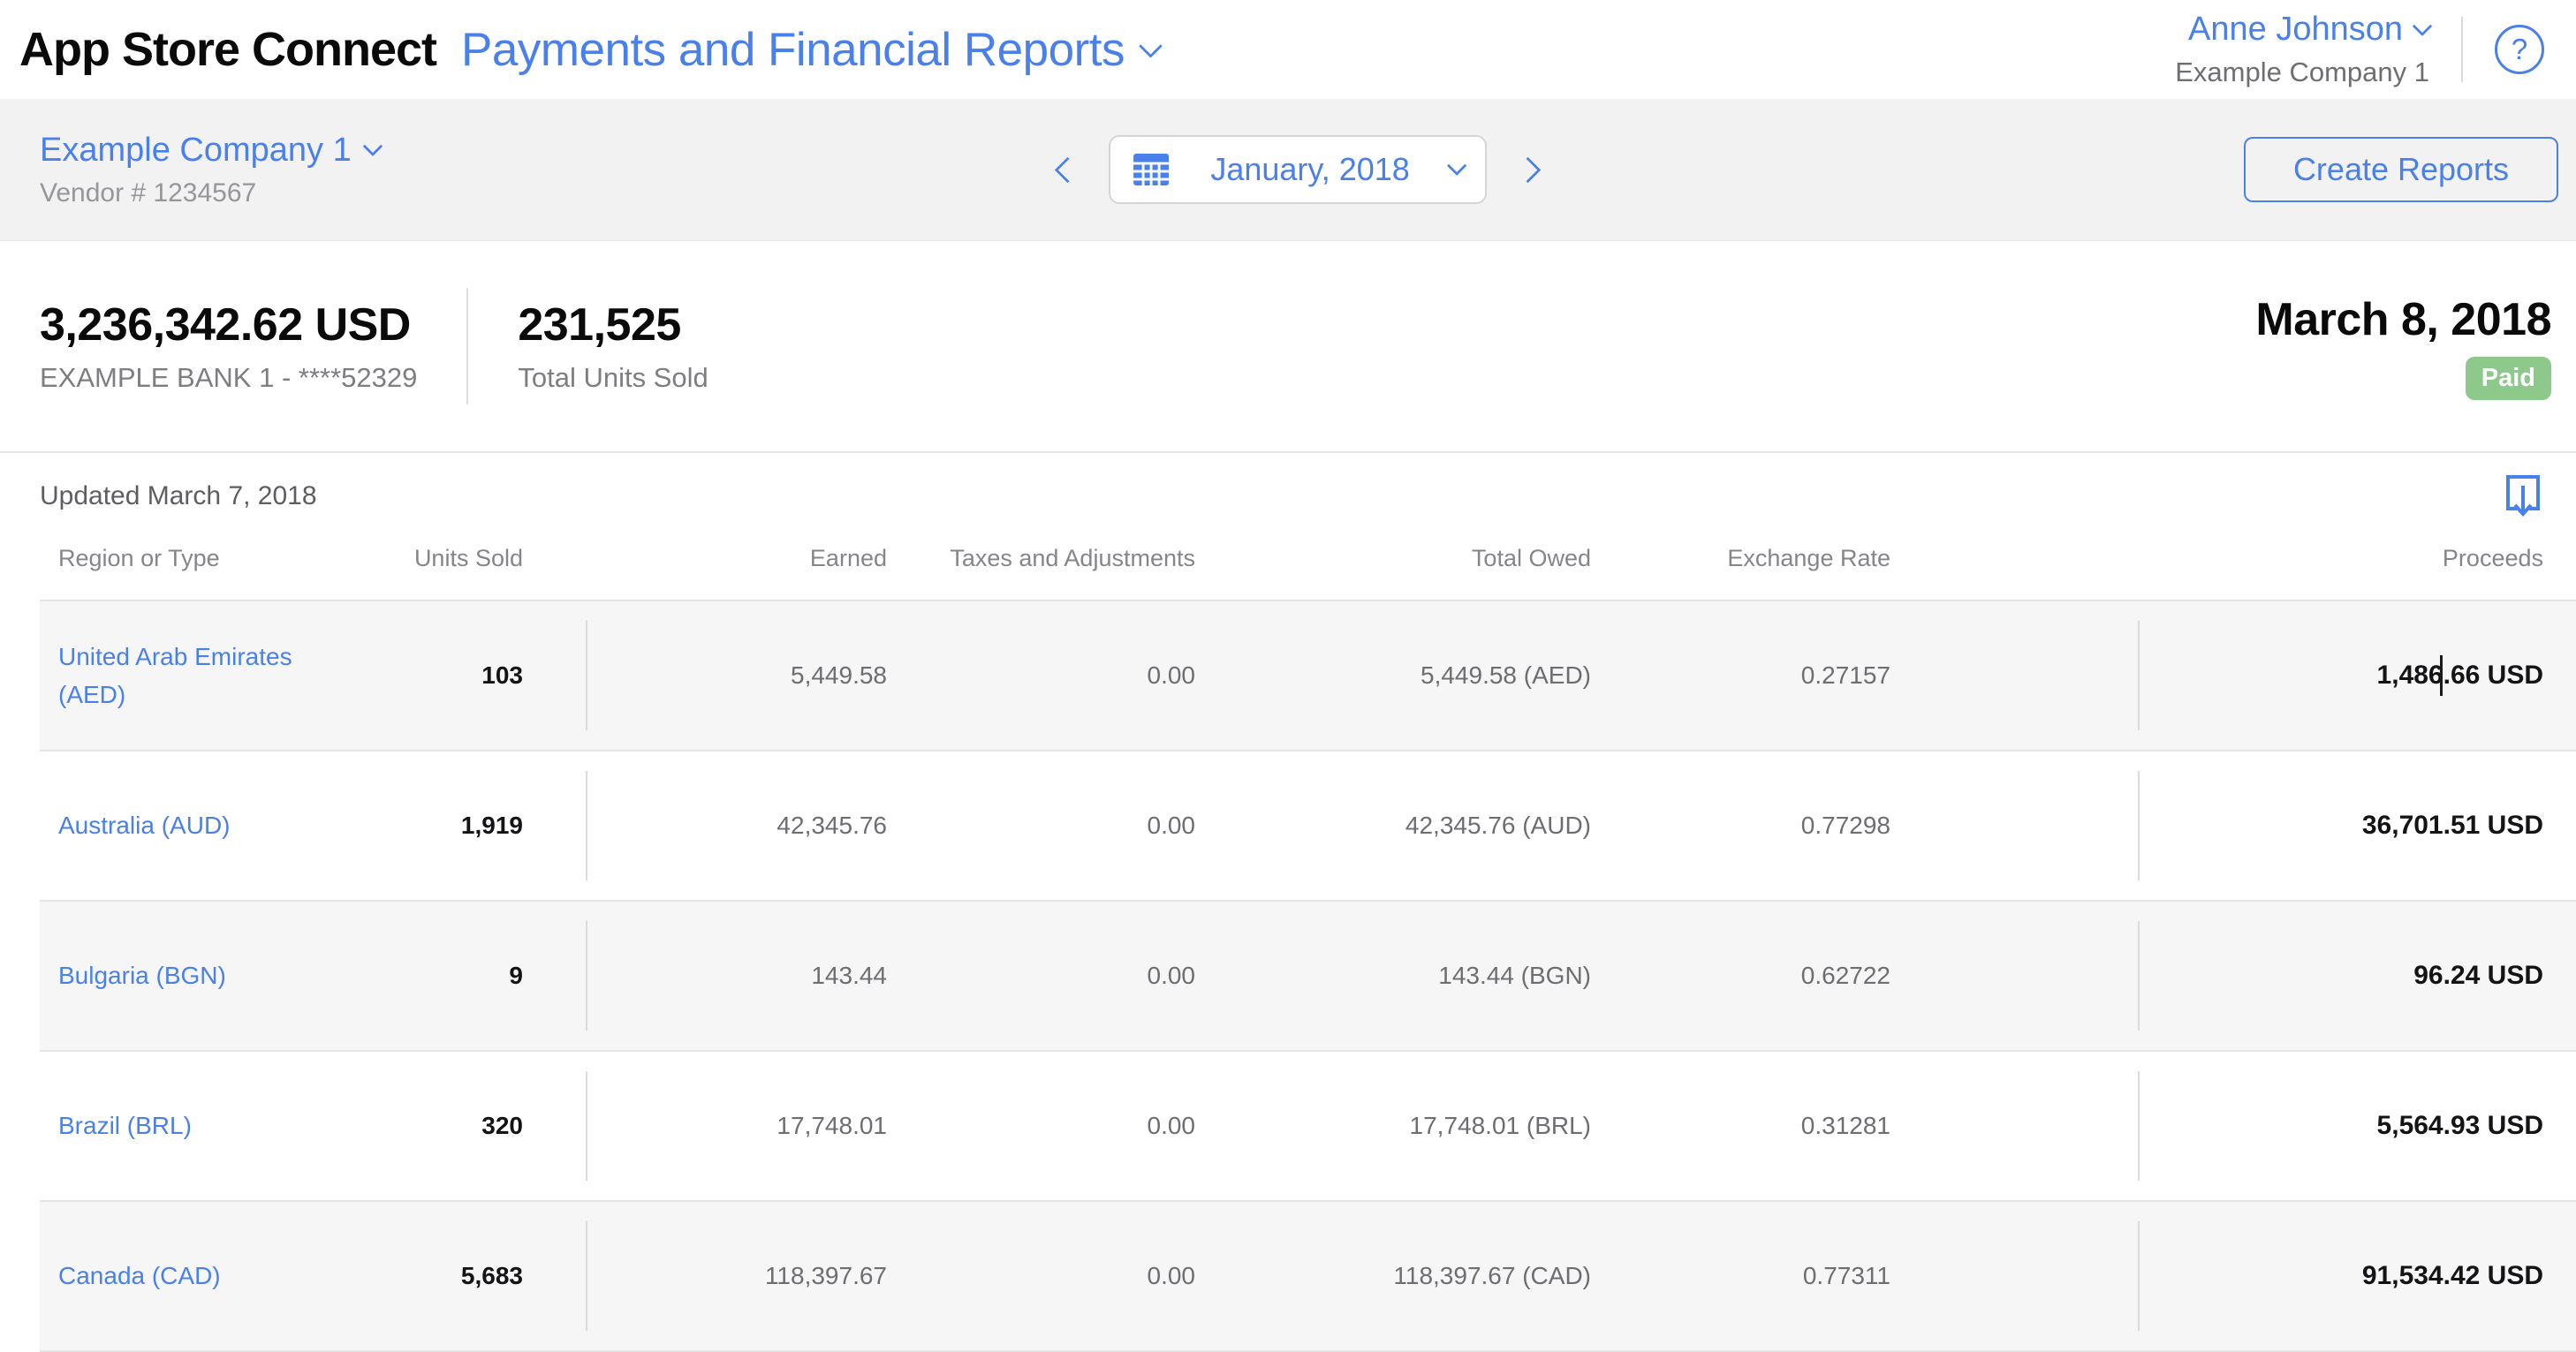 This screenshot has height=1352, width=2576. Describe the element at coordinates (1151, 169) in the screenshot. I see `calendar-icon` at that location.